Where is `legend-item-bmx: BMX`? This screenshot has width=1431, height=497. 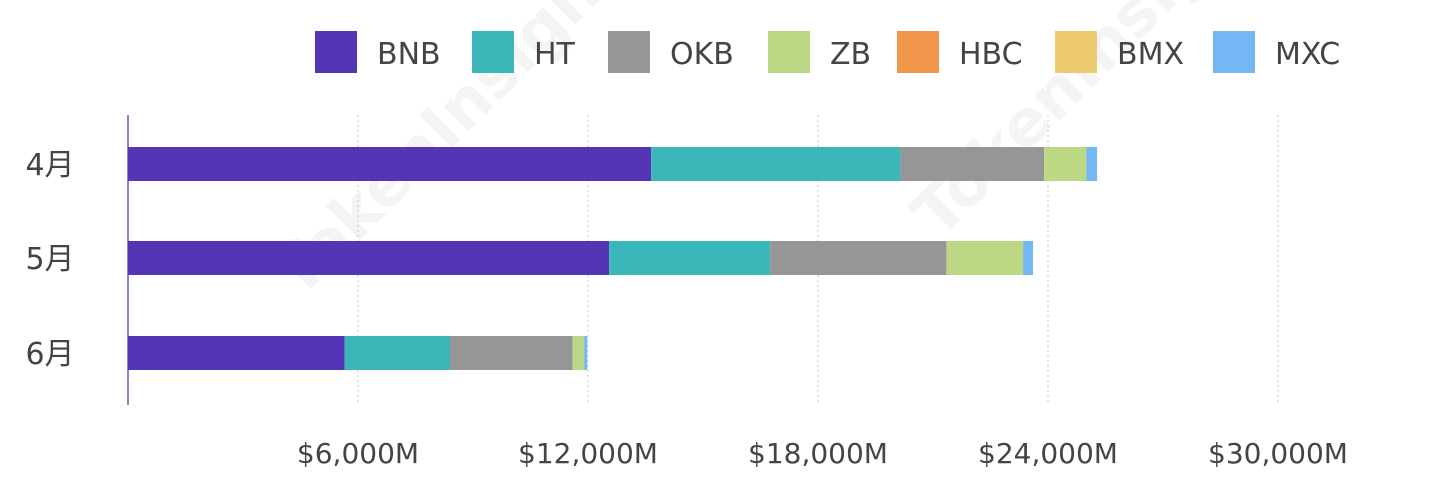
legend-item-bmx: BMX is located at coordinates (1119, 52).